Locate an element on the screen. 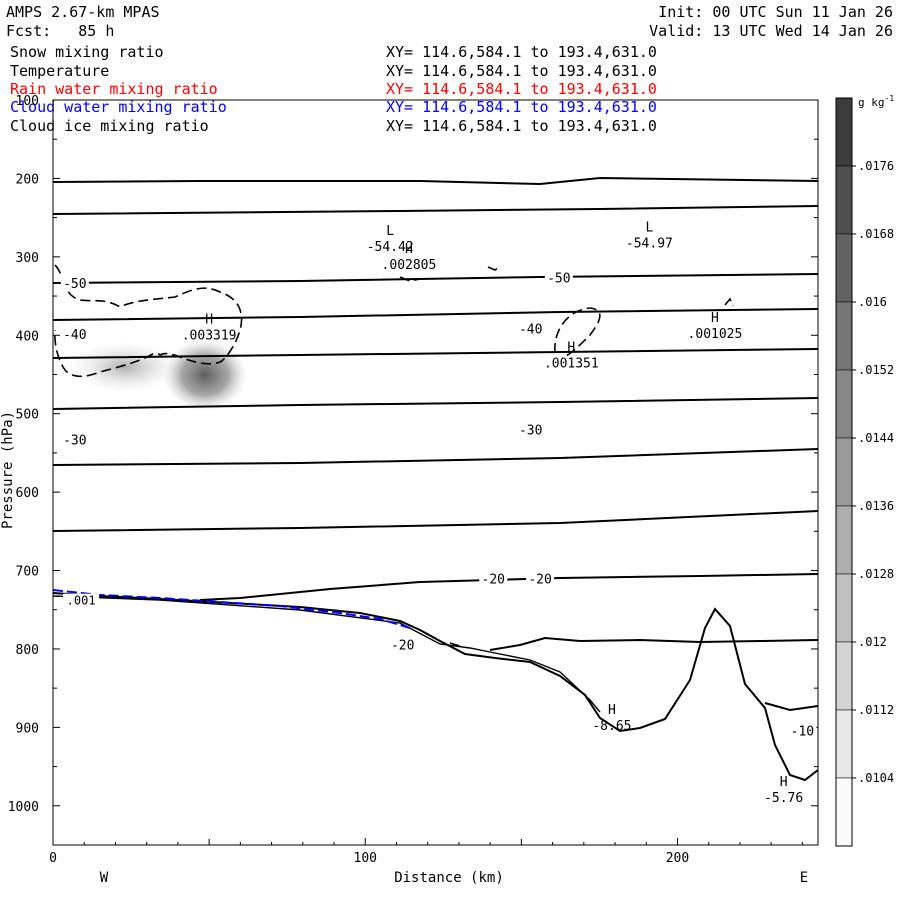  colorbar-tick-label: .016 is located at coordinates (872, 302).